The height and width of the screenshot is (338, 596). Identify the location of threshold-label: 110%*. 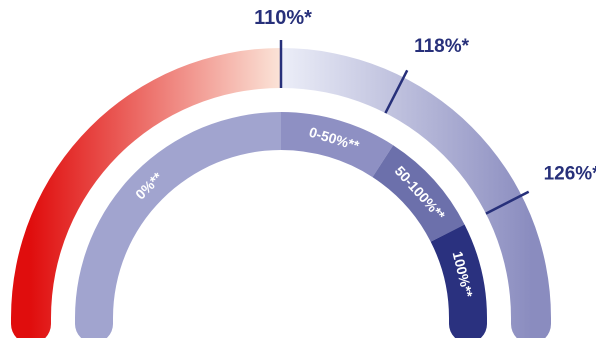
(283, 18).